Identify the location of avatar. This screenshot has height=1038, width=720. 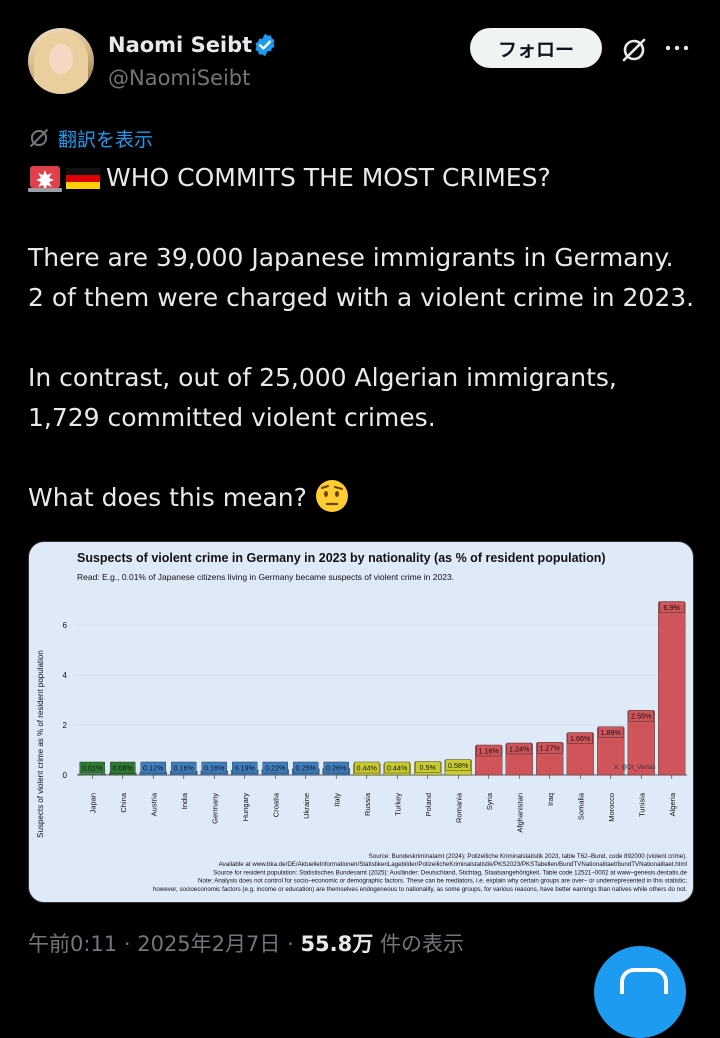
(61, 61).